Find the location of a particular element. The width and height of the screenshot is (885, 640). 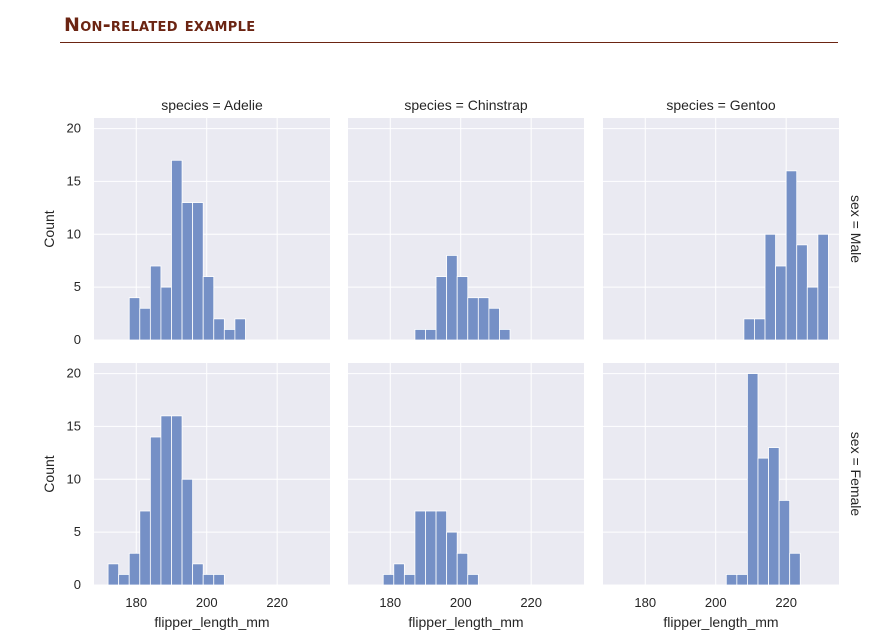

column-facet-title: species = Chinstrap is located at coordinates (466, 105).